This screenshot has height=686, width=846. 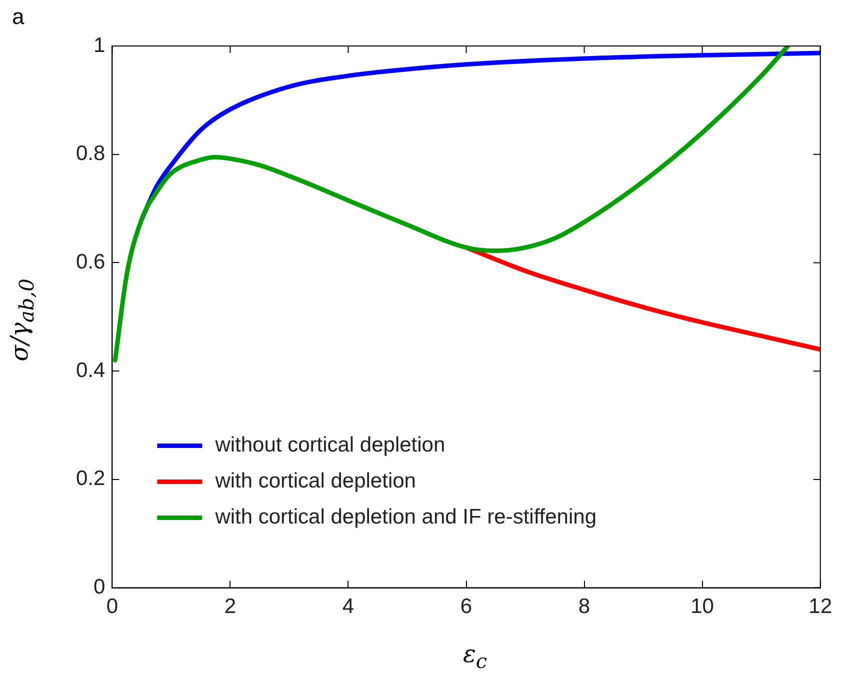 I want to click on y-tick-label: 0.6, so click(x=91, y=262).